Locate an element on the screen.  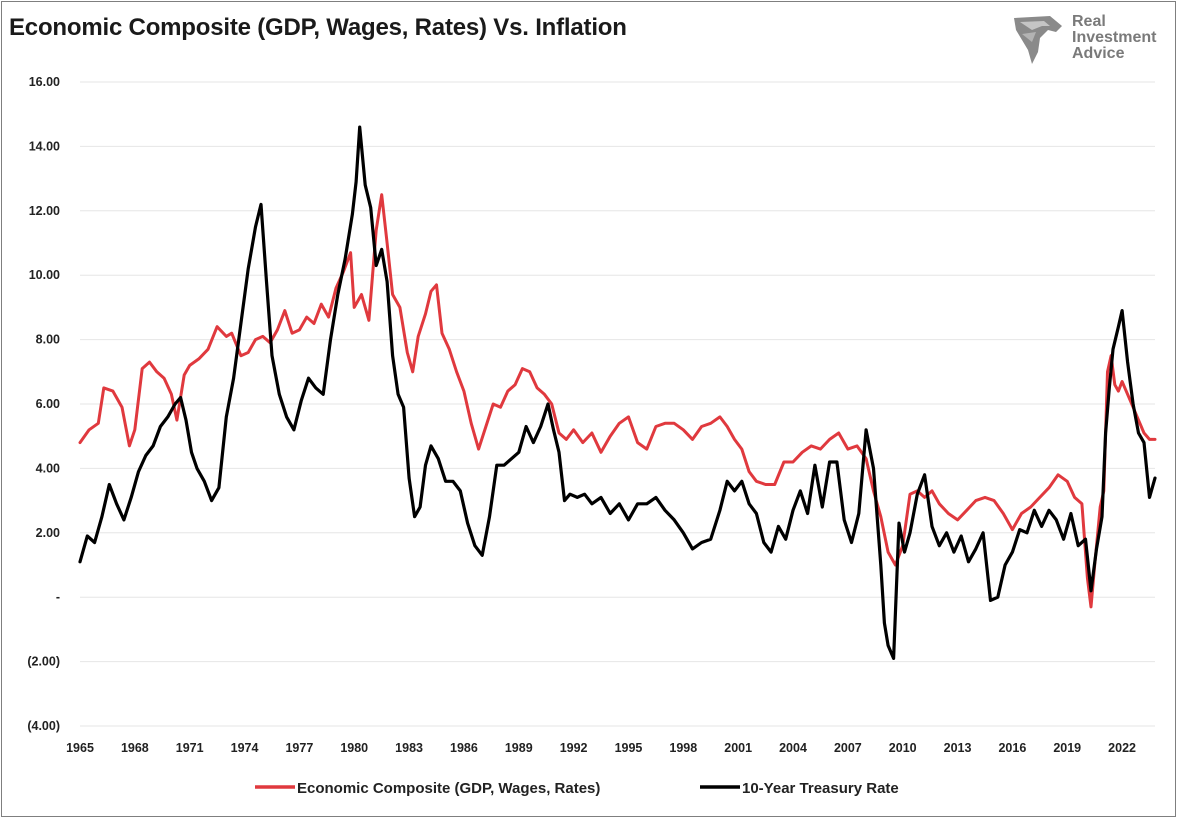
legend-label: 10-Year Treasury Rate is located at coordinates (820, 788).